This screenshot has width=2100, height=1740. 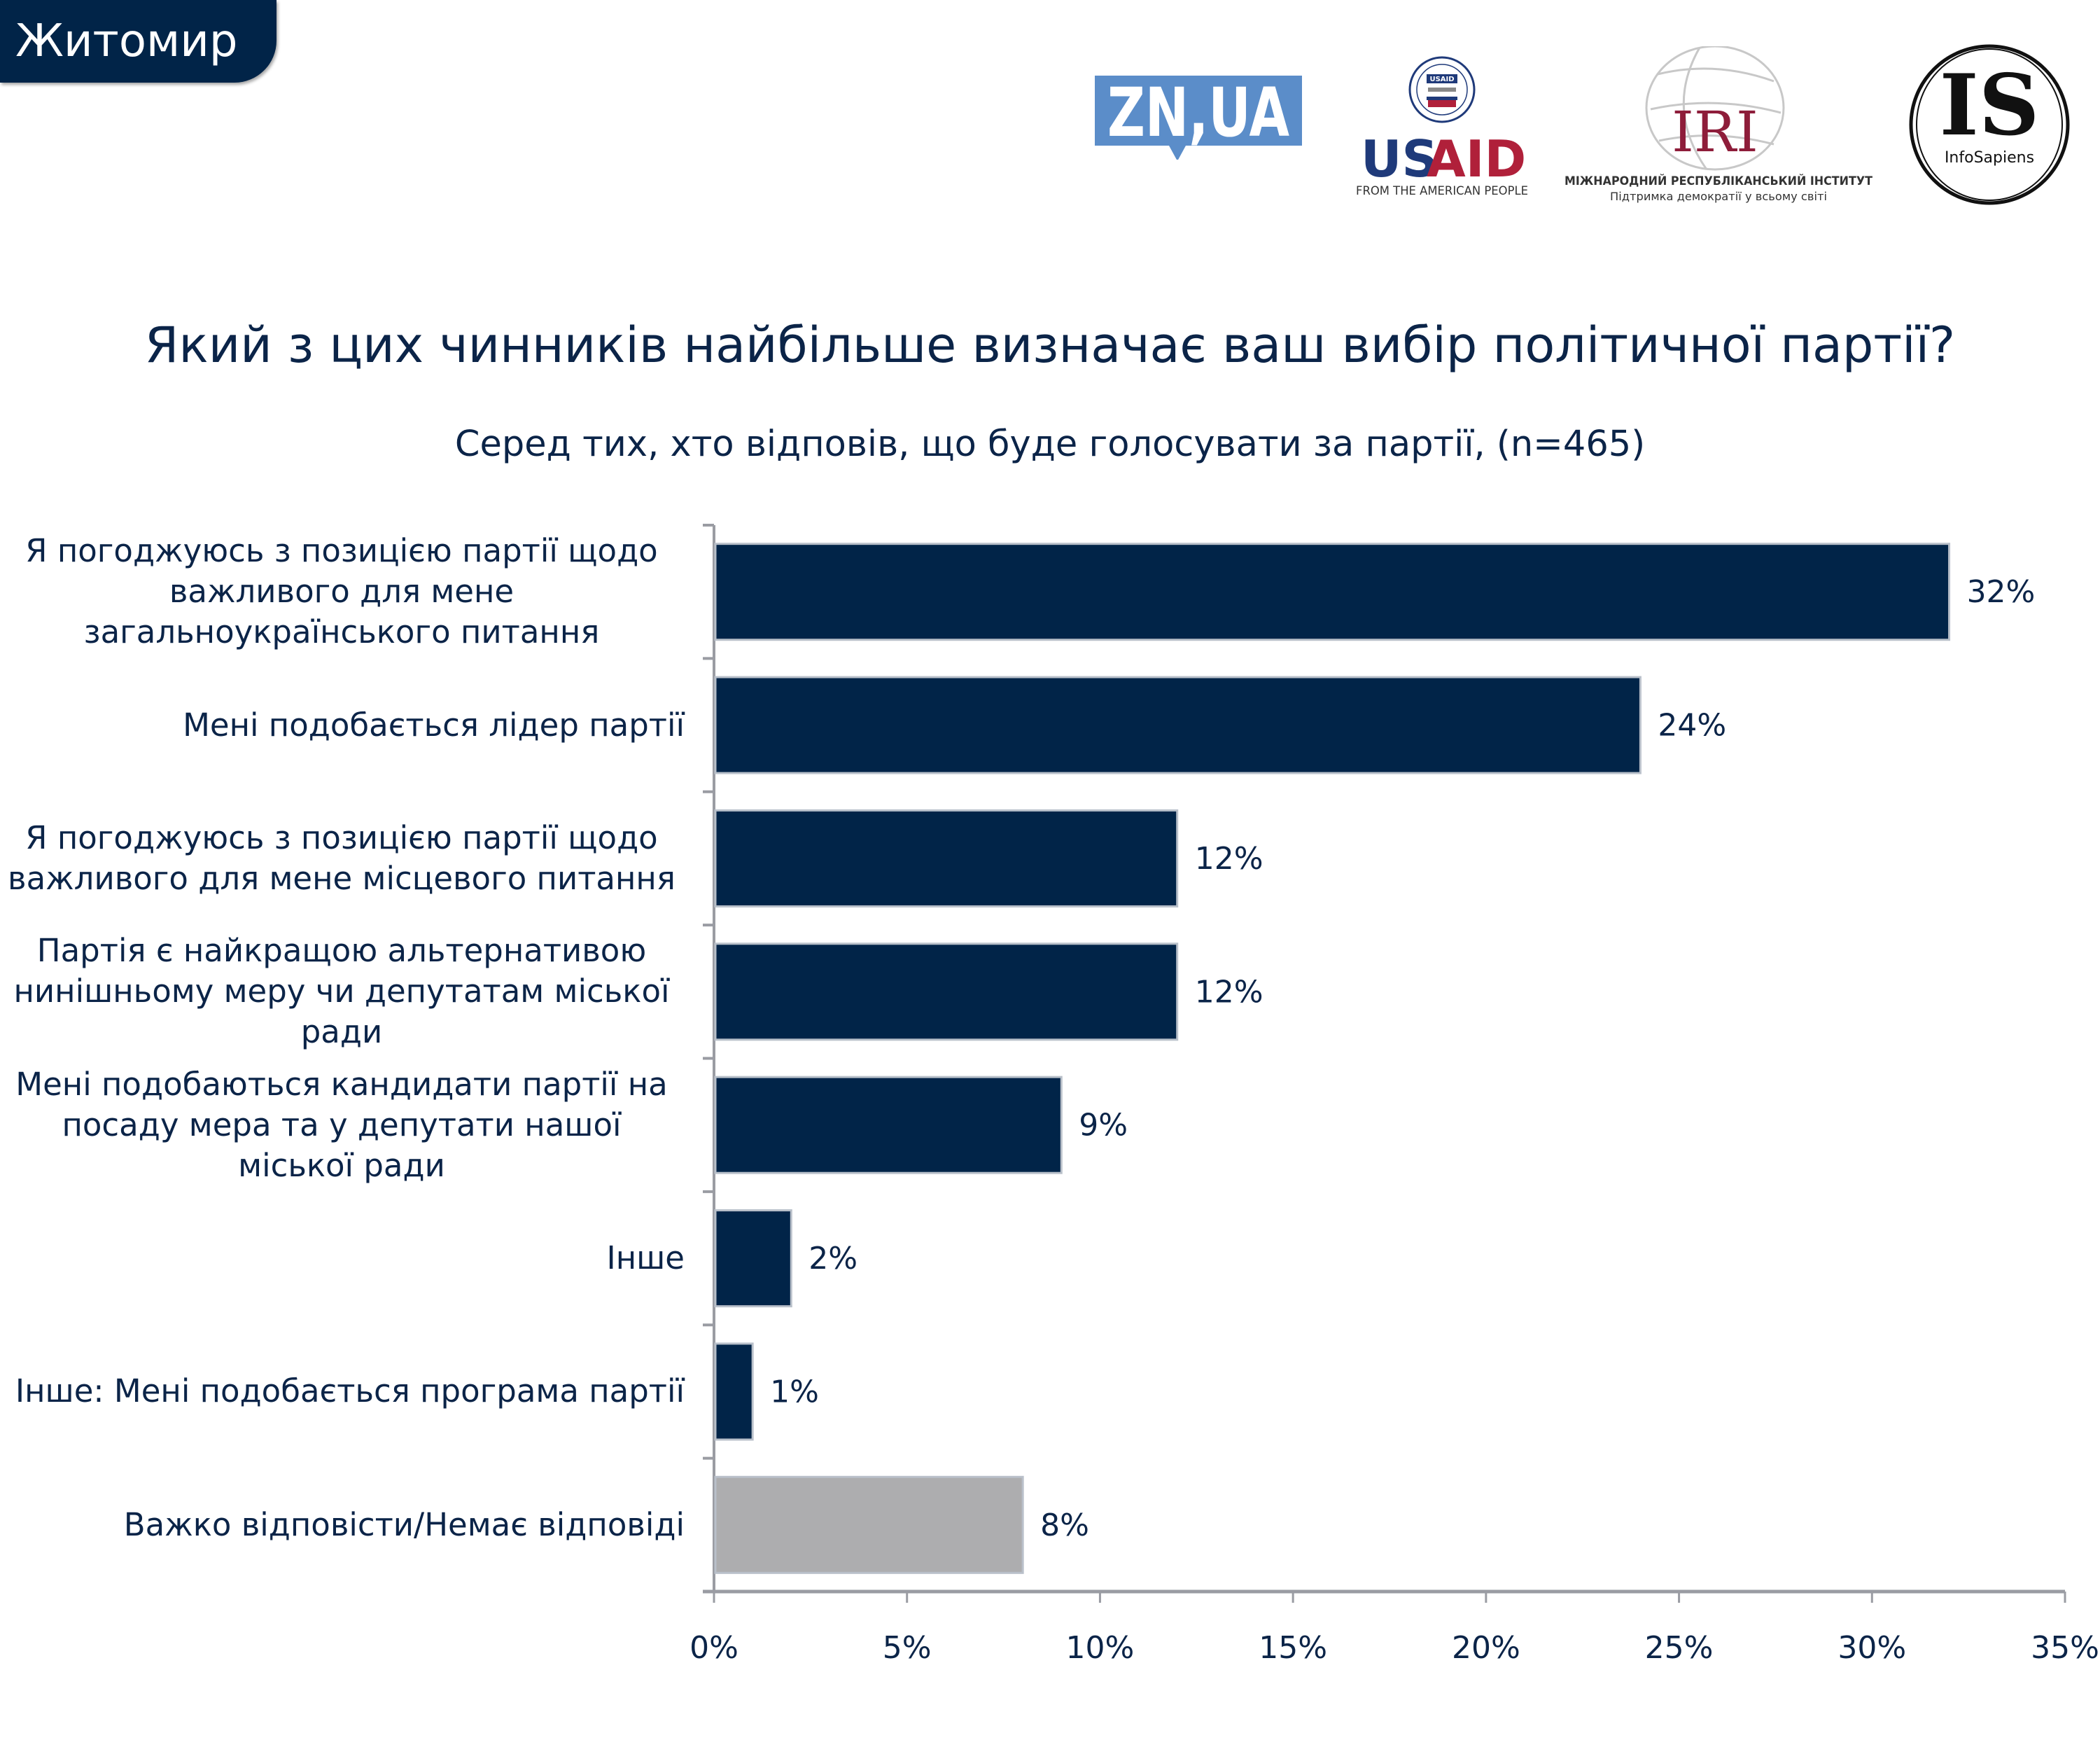 What do you see at coordinates (341, 1165) in the screenshot?
I see `category-label-line: міської ради` at bounding box center [341, 1165].